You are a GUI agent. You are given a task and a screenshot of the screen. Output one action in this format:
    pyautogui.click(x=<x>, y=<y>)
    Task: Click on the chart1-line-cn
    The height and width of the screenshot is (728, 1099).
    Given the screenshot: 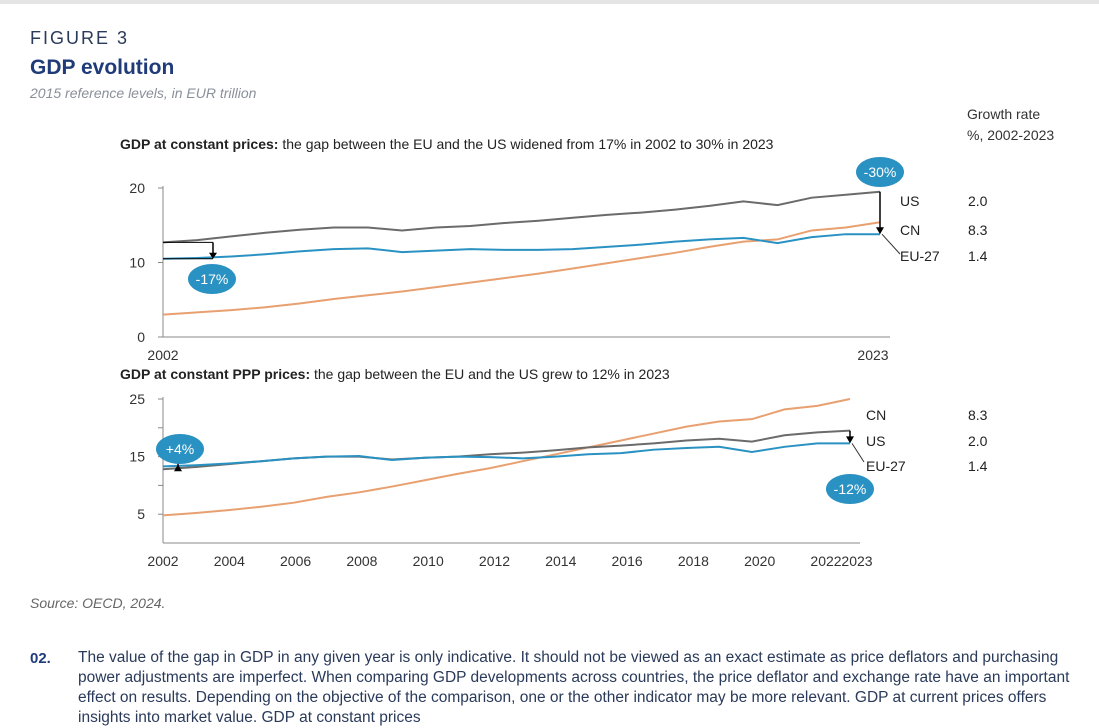 What is the action you would take?
    pyautogui.click(x=521, y=268)
    